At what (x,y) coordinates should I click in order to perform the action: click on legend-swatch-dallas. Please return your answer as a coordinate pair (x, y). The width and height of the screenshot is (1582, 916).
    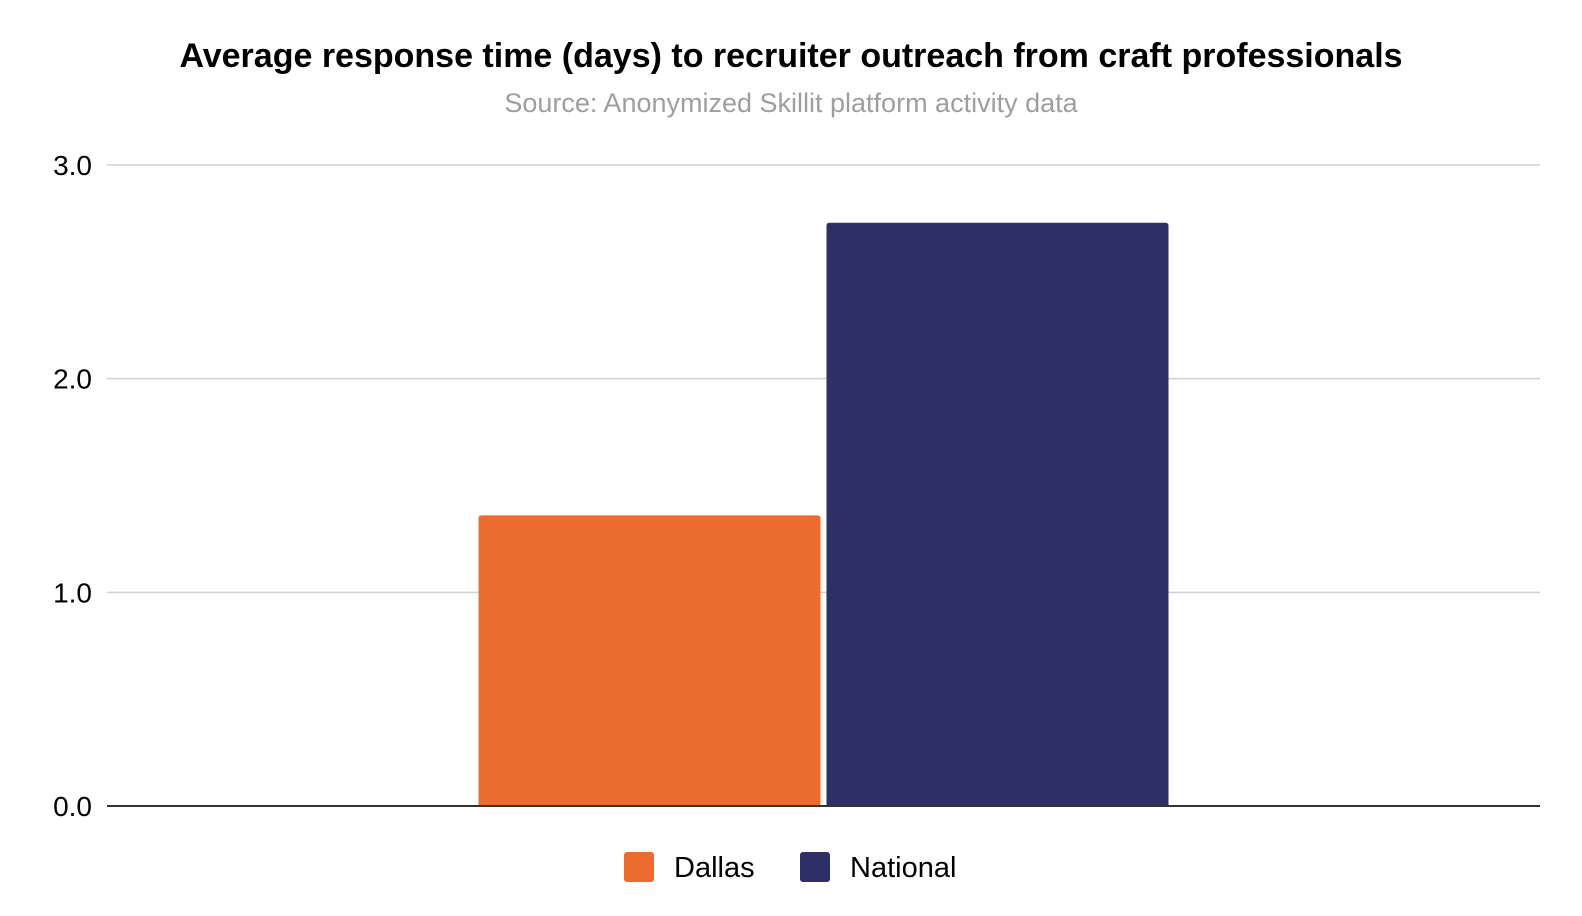
    Looking at the image, I should click on (639, 867).